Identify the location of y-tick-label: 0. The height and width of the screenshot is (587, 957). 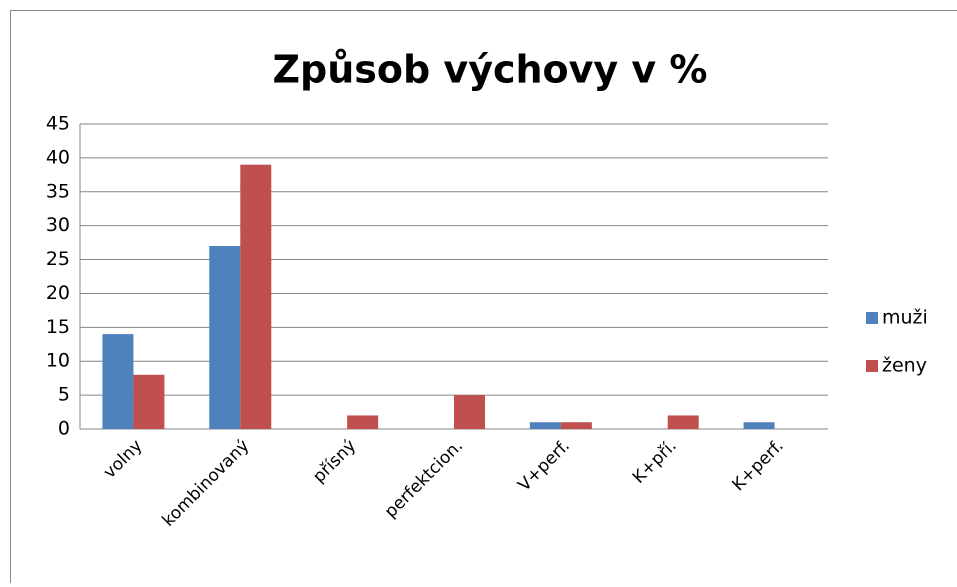
(64, 429).